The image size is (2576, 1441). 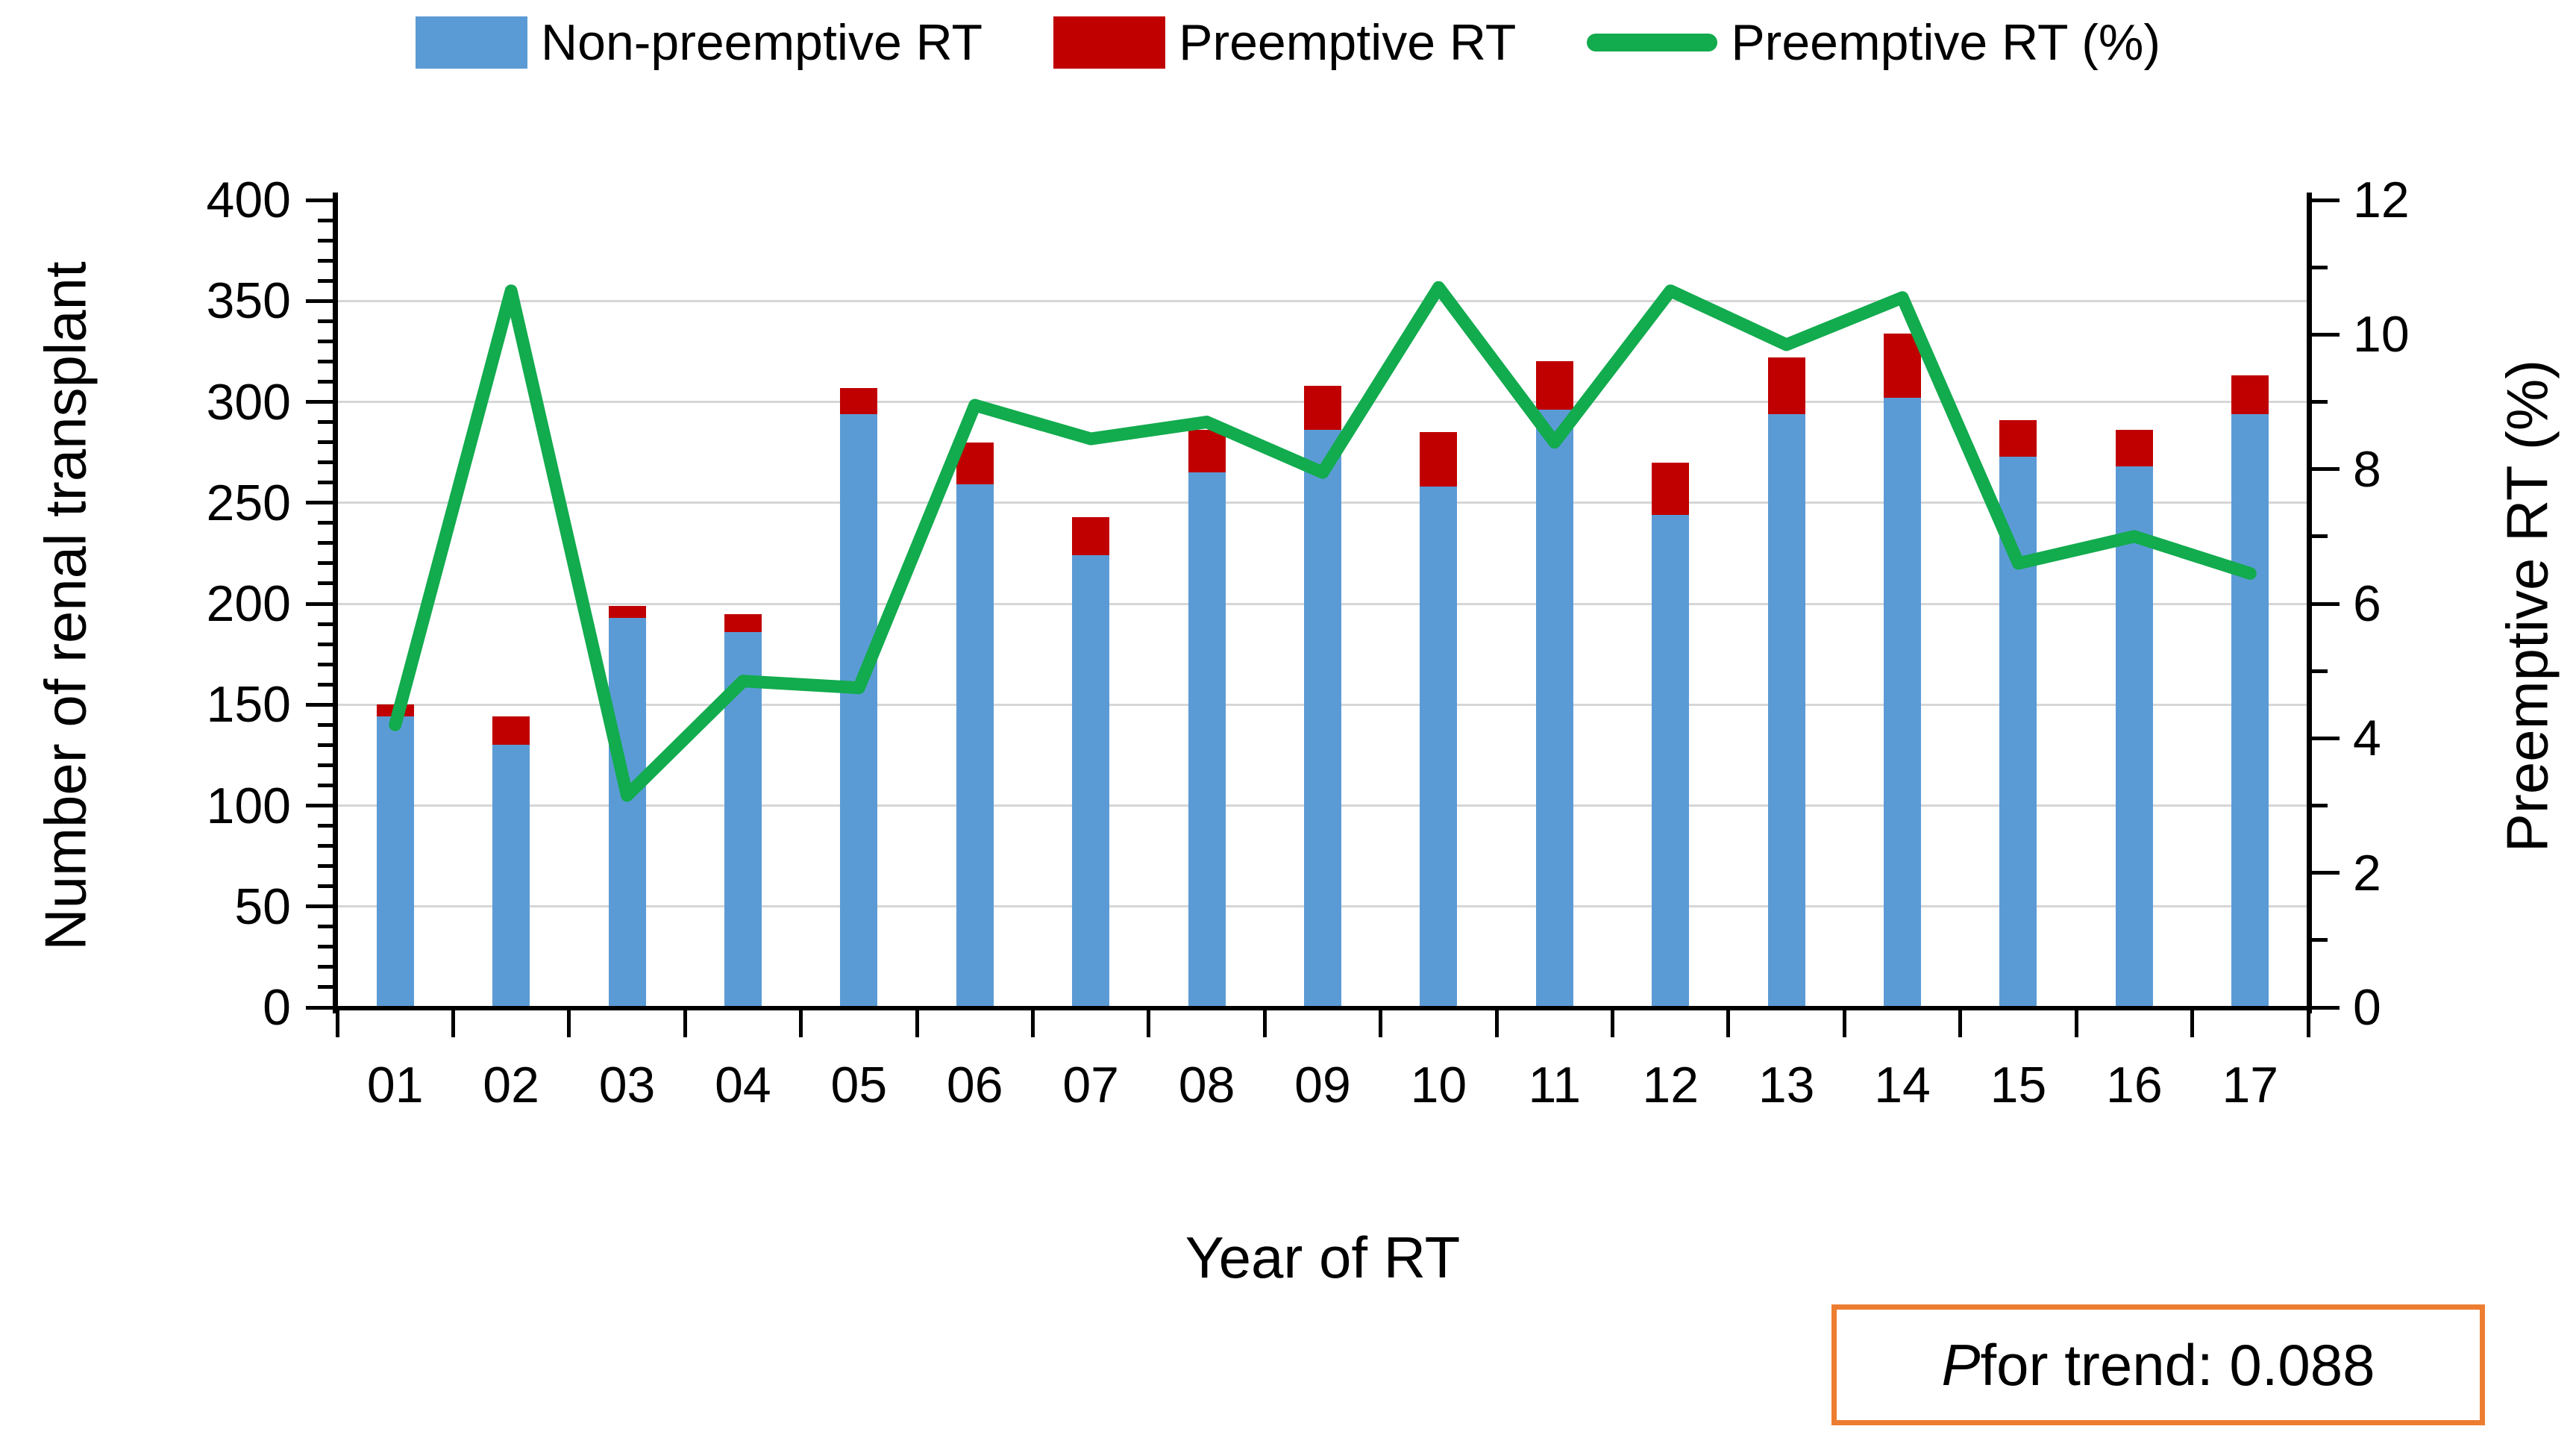 What do you see at coordinates (262, 906) in the screenshot?
I see `y-axis-tick-label: 50` at bounding box center [262, 906].